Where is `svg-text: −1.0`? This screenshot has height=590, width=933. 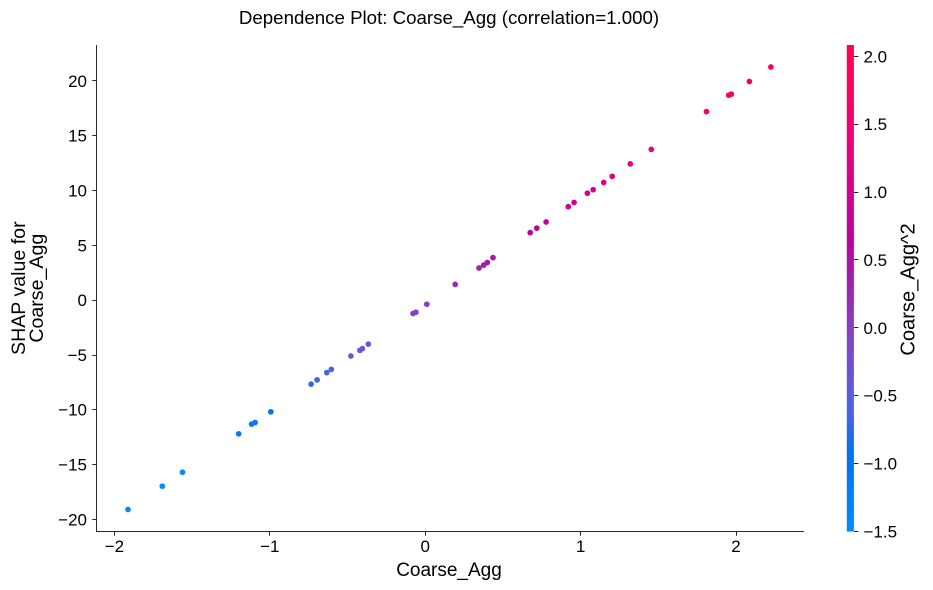 svg-text: −1.0 is located at coordinates (881, 464).